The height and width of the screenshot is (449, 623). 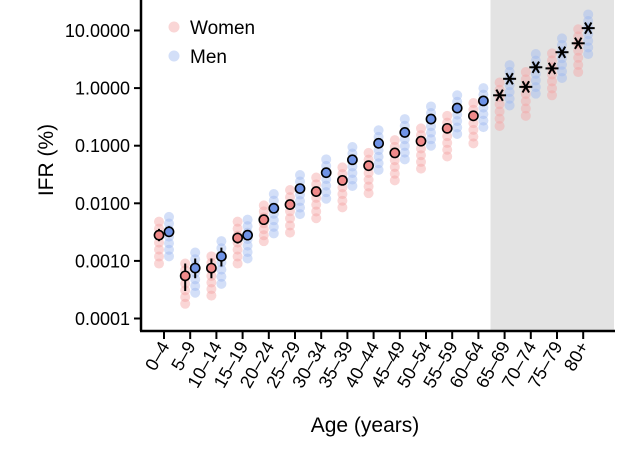 I want to click on y-tick-label: 0.0010, so click(x=102, y=261).